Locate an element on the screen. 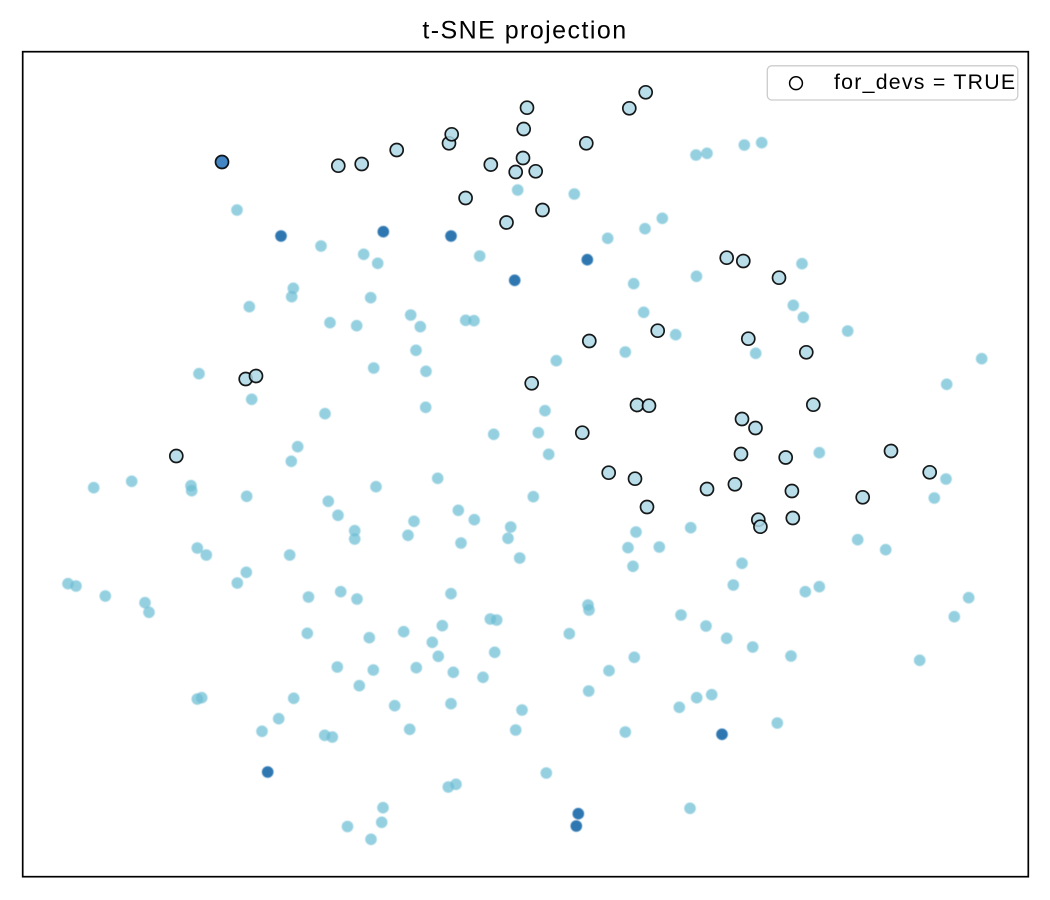 This screenshot has width=1050, height=900. svg-text: for_devs = TRUE is located at coordinates (925, 82).